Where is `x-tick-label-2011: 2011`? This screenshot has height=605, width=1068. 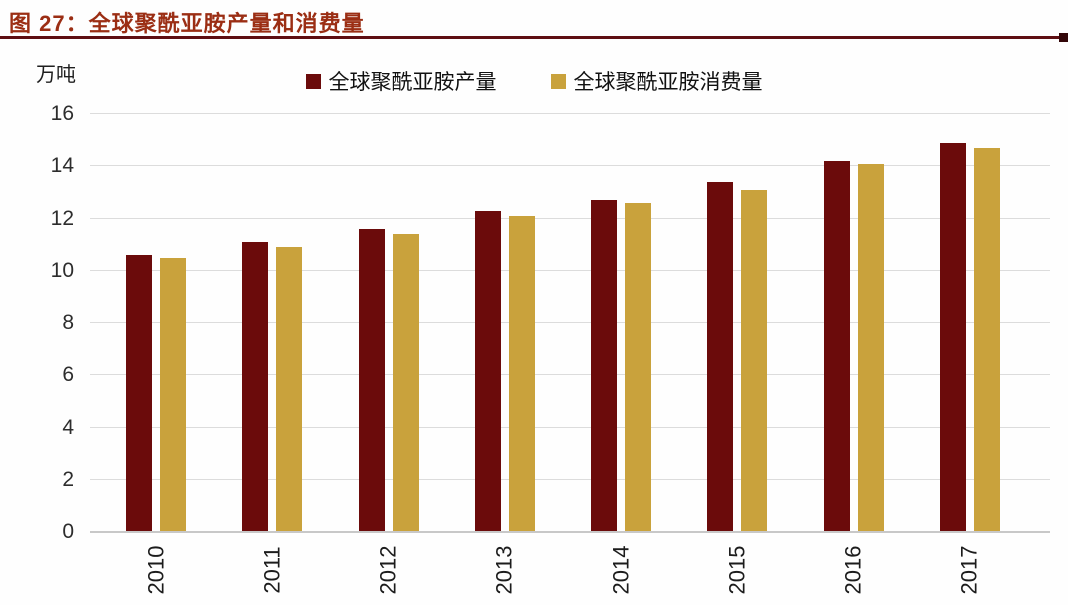 x-tick-label-2011: 2011 is located at coordinates (272, 570).